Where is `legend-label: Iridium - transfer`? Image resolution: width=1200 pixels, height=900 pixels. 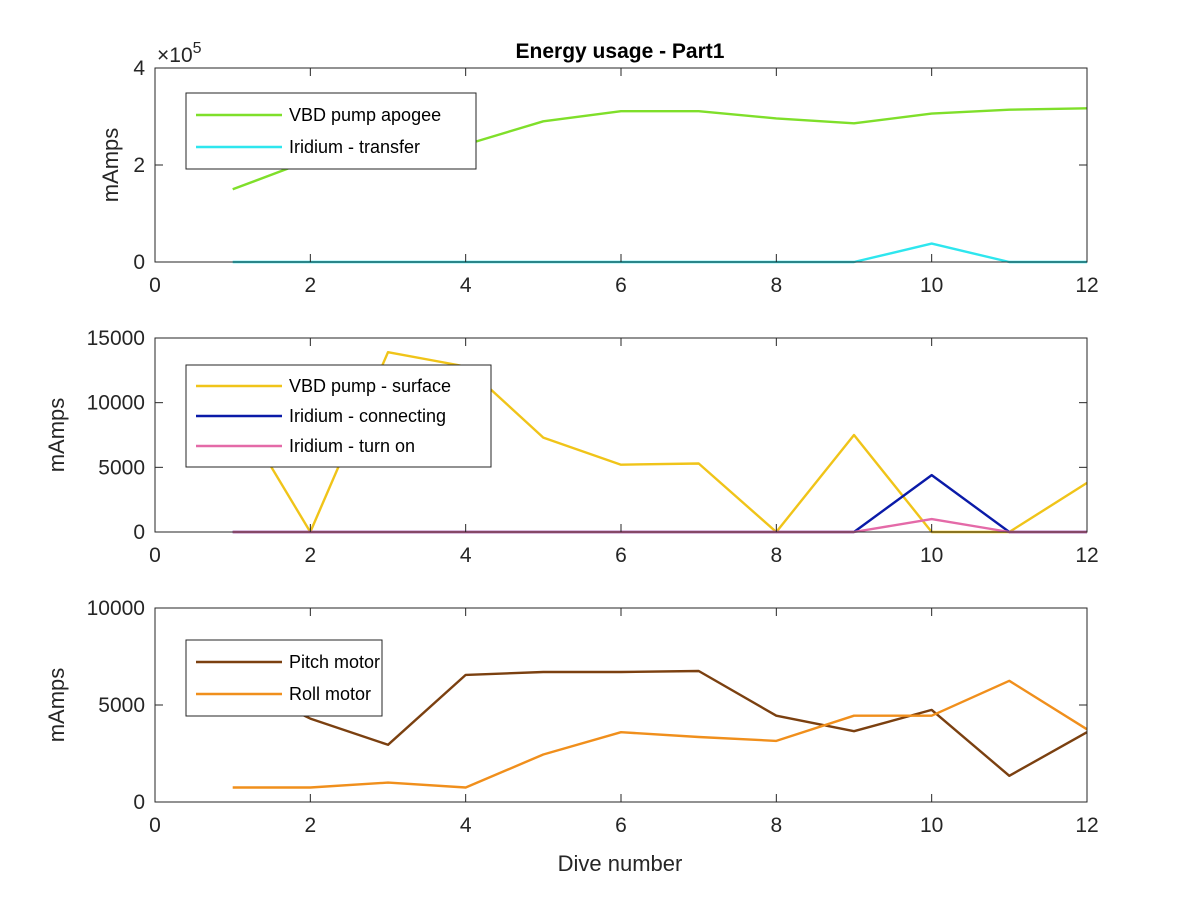 legend-label: Iridium - transfer is located at coordinates (354, 147).